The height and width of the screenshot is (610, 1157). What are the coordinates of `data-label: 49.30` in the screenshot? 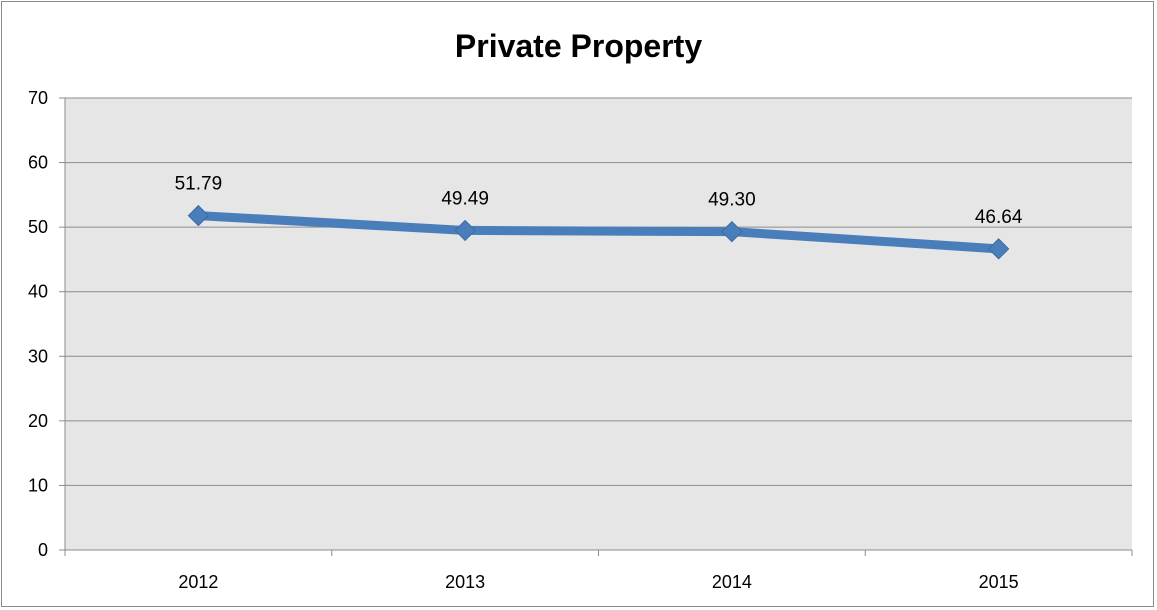 It's located at (732, 200).